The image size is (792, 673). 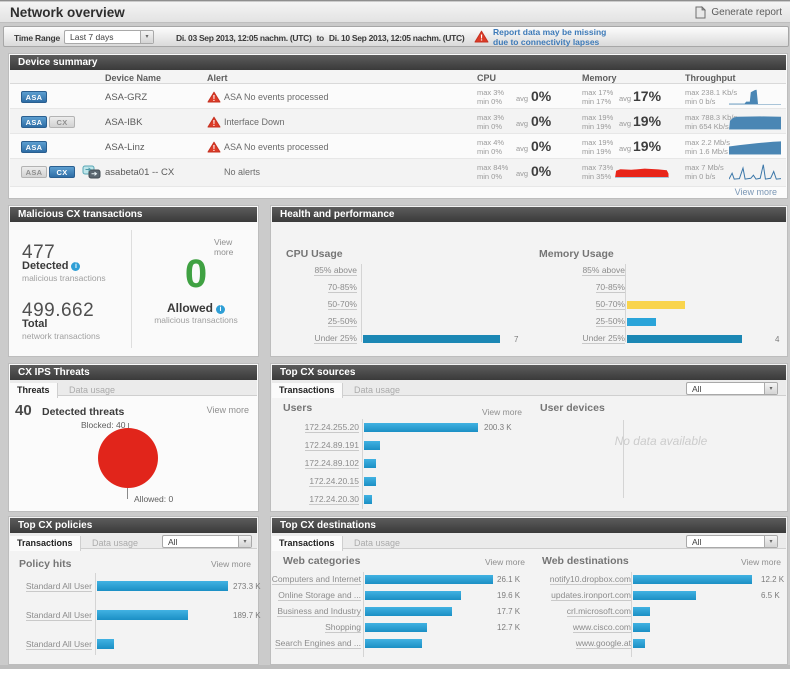 What do you see at coordinates (224, 247) in the screenshot?
I see `malicious-view-more-link: View more` at bounding box center [224, 247].